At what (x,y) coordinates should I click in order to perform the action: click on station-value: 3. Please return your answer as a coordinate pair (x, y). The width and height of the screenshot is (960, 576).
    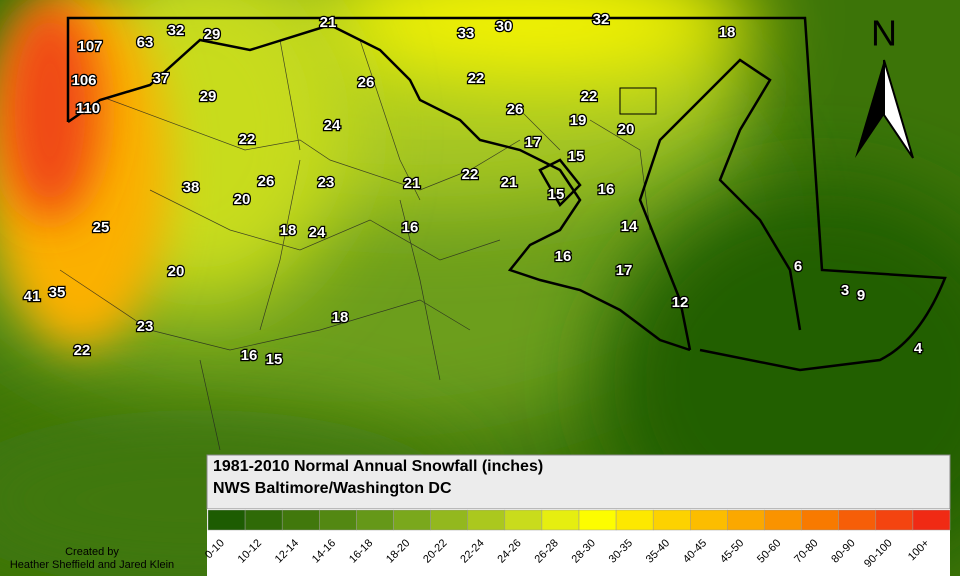
    Looking at the image, I should click on (845, 290).